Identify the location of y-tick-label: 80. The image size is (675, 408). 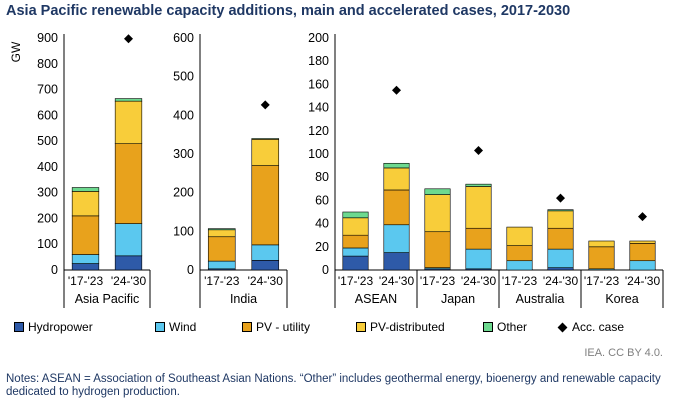
(322, 177).